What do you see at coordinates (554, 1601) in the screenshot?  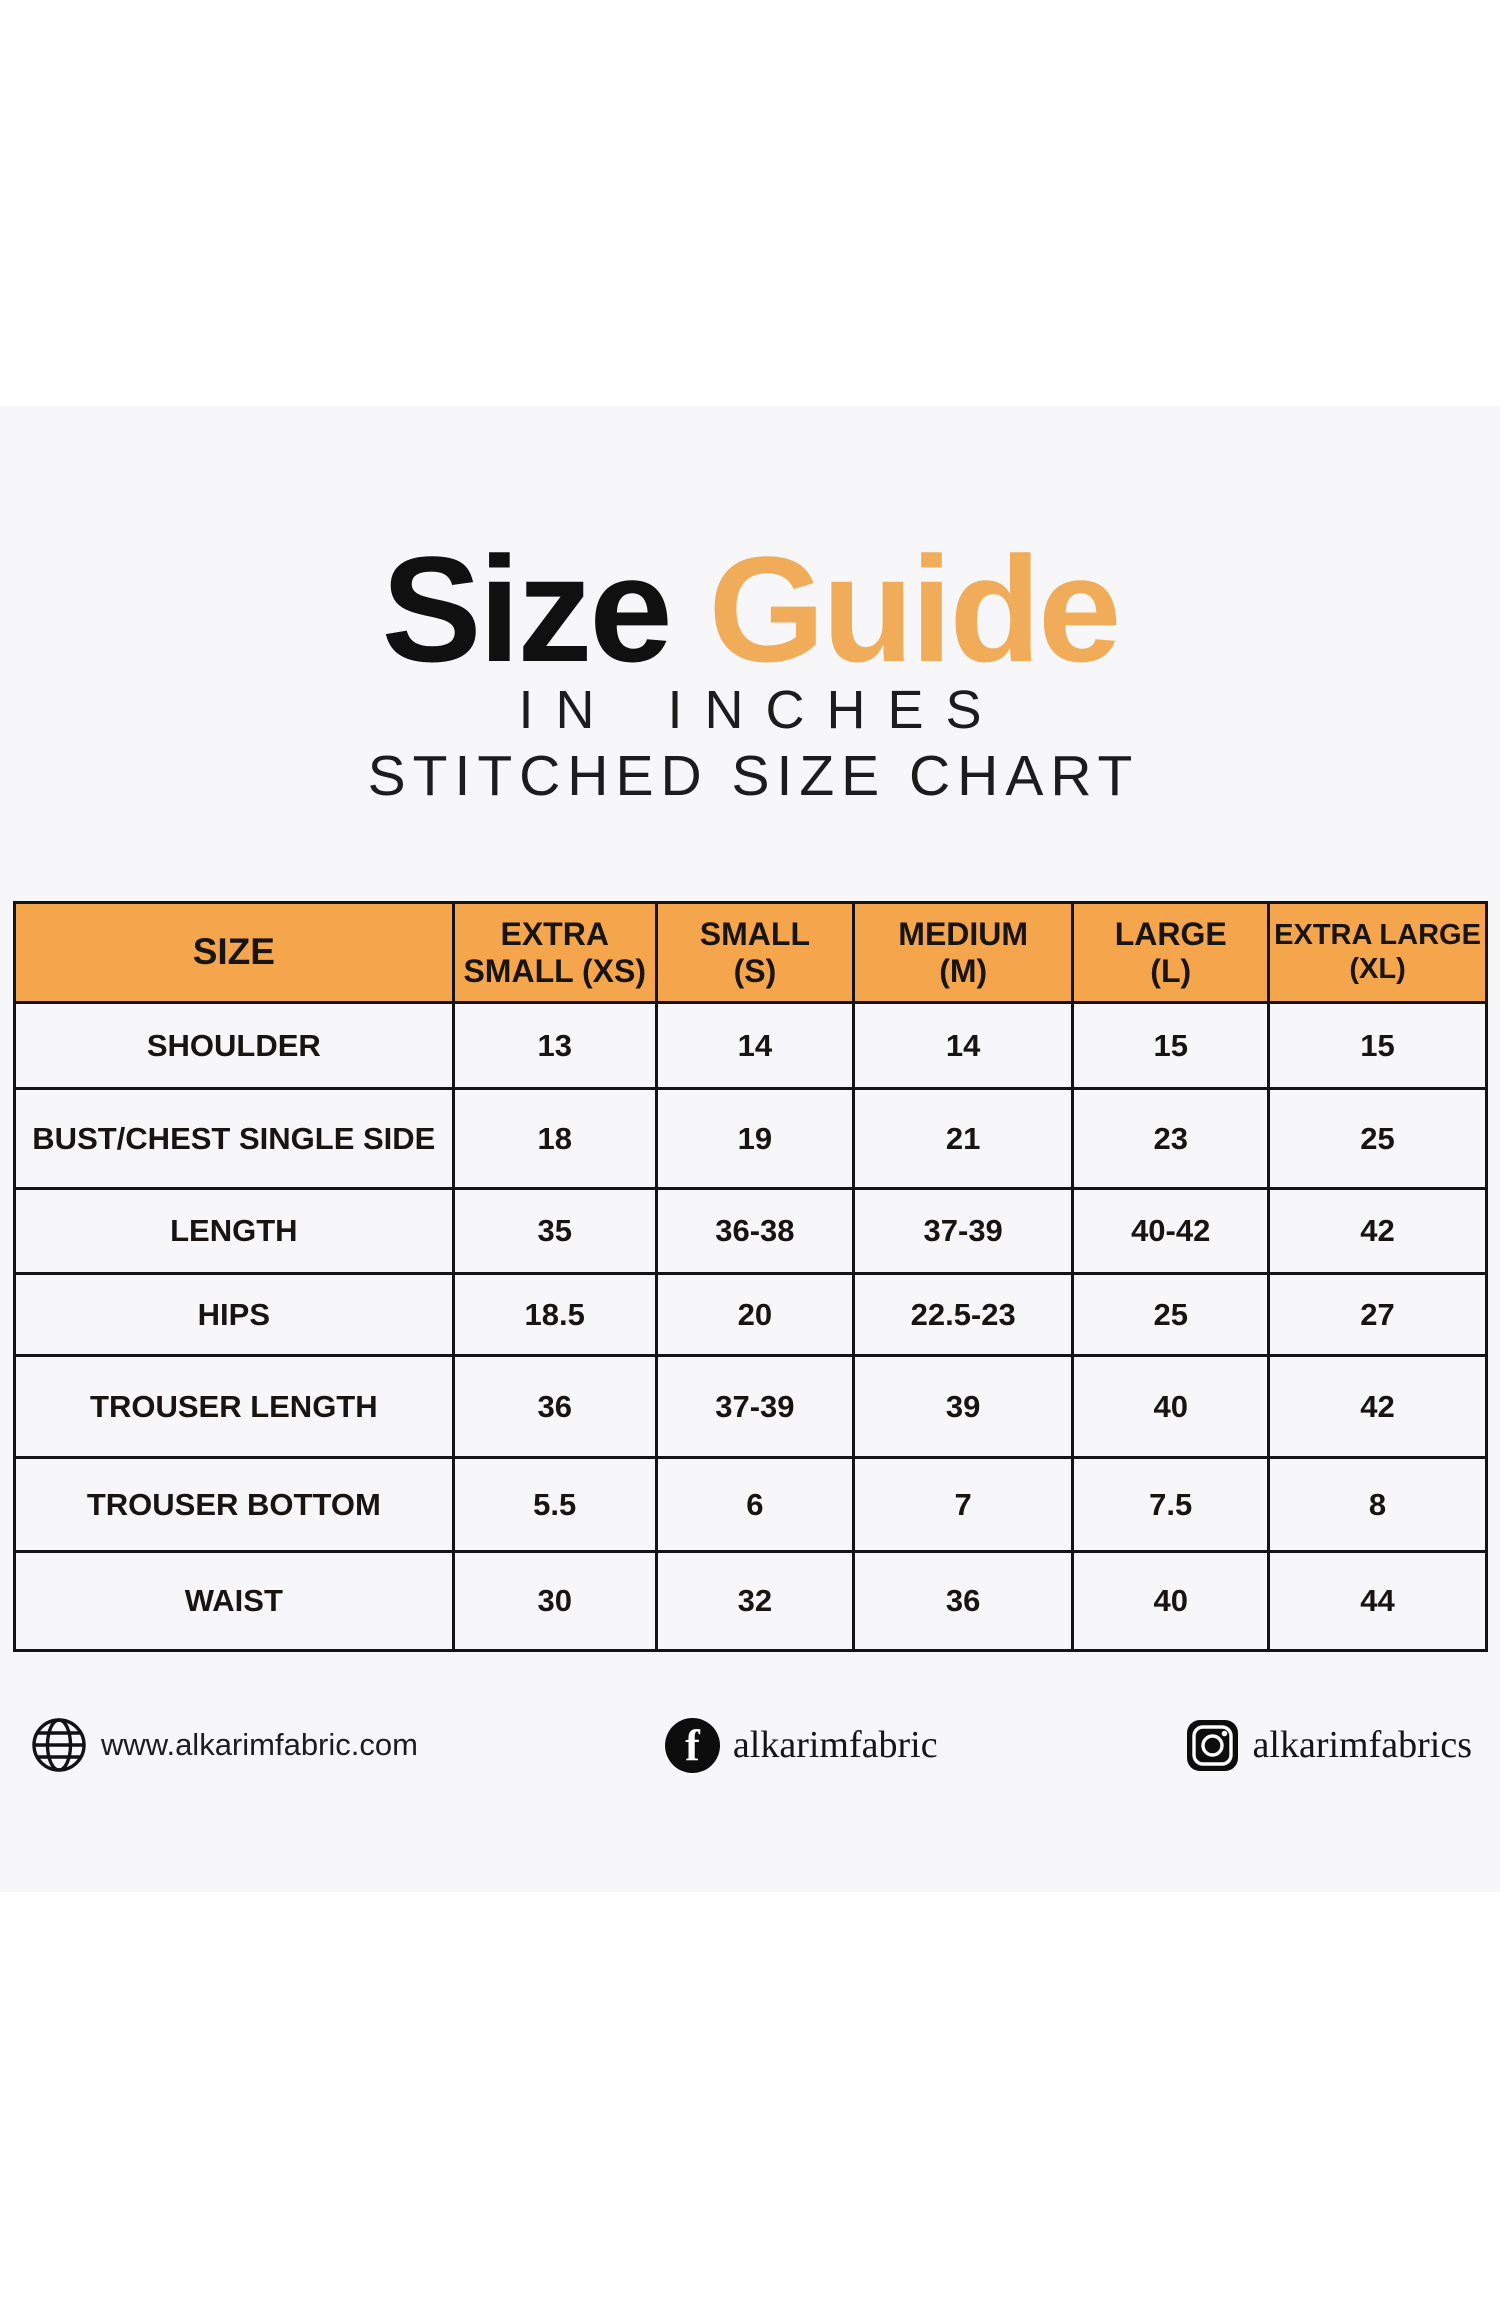 I see `cell-value: 30` at bounding box center [554, 1601].